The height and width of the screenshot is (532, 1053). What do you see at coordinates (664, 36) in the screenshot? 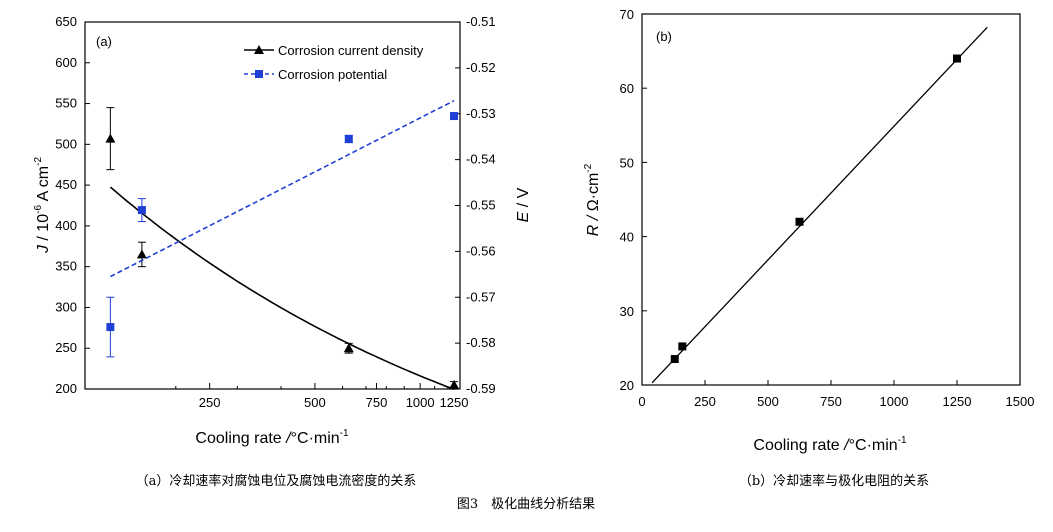
I see `panel-b-label: (b)` at bounding box center [664, 36].